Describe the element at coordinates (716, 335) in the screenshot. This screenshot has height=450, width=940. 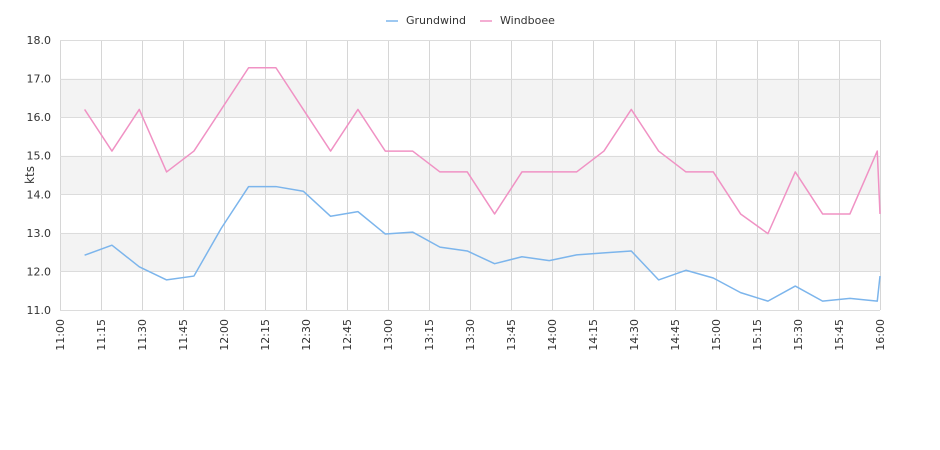
I see `x-tick-label: 15:00` at that location.